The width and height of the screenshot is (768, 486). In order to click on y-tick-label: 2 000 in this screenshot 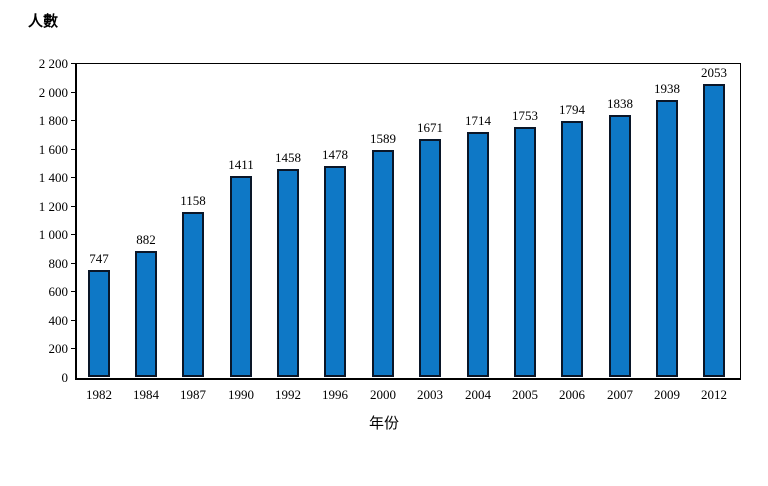, I will do `click(53, 92)`.